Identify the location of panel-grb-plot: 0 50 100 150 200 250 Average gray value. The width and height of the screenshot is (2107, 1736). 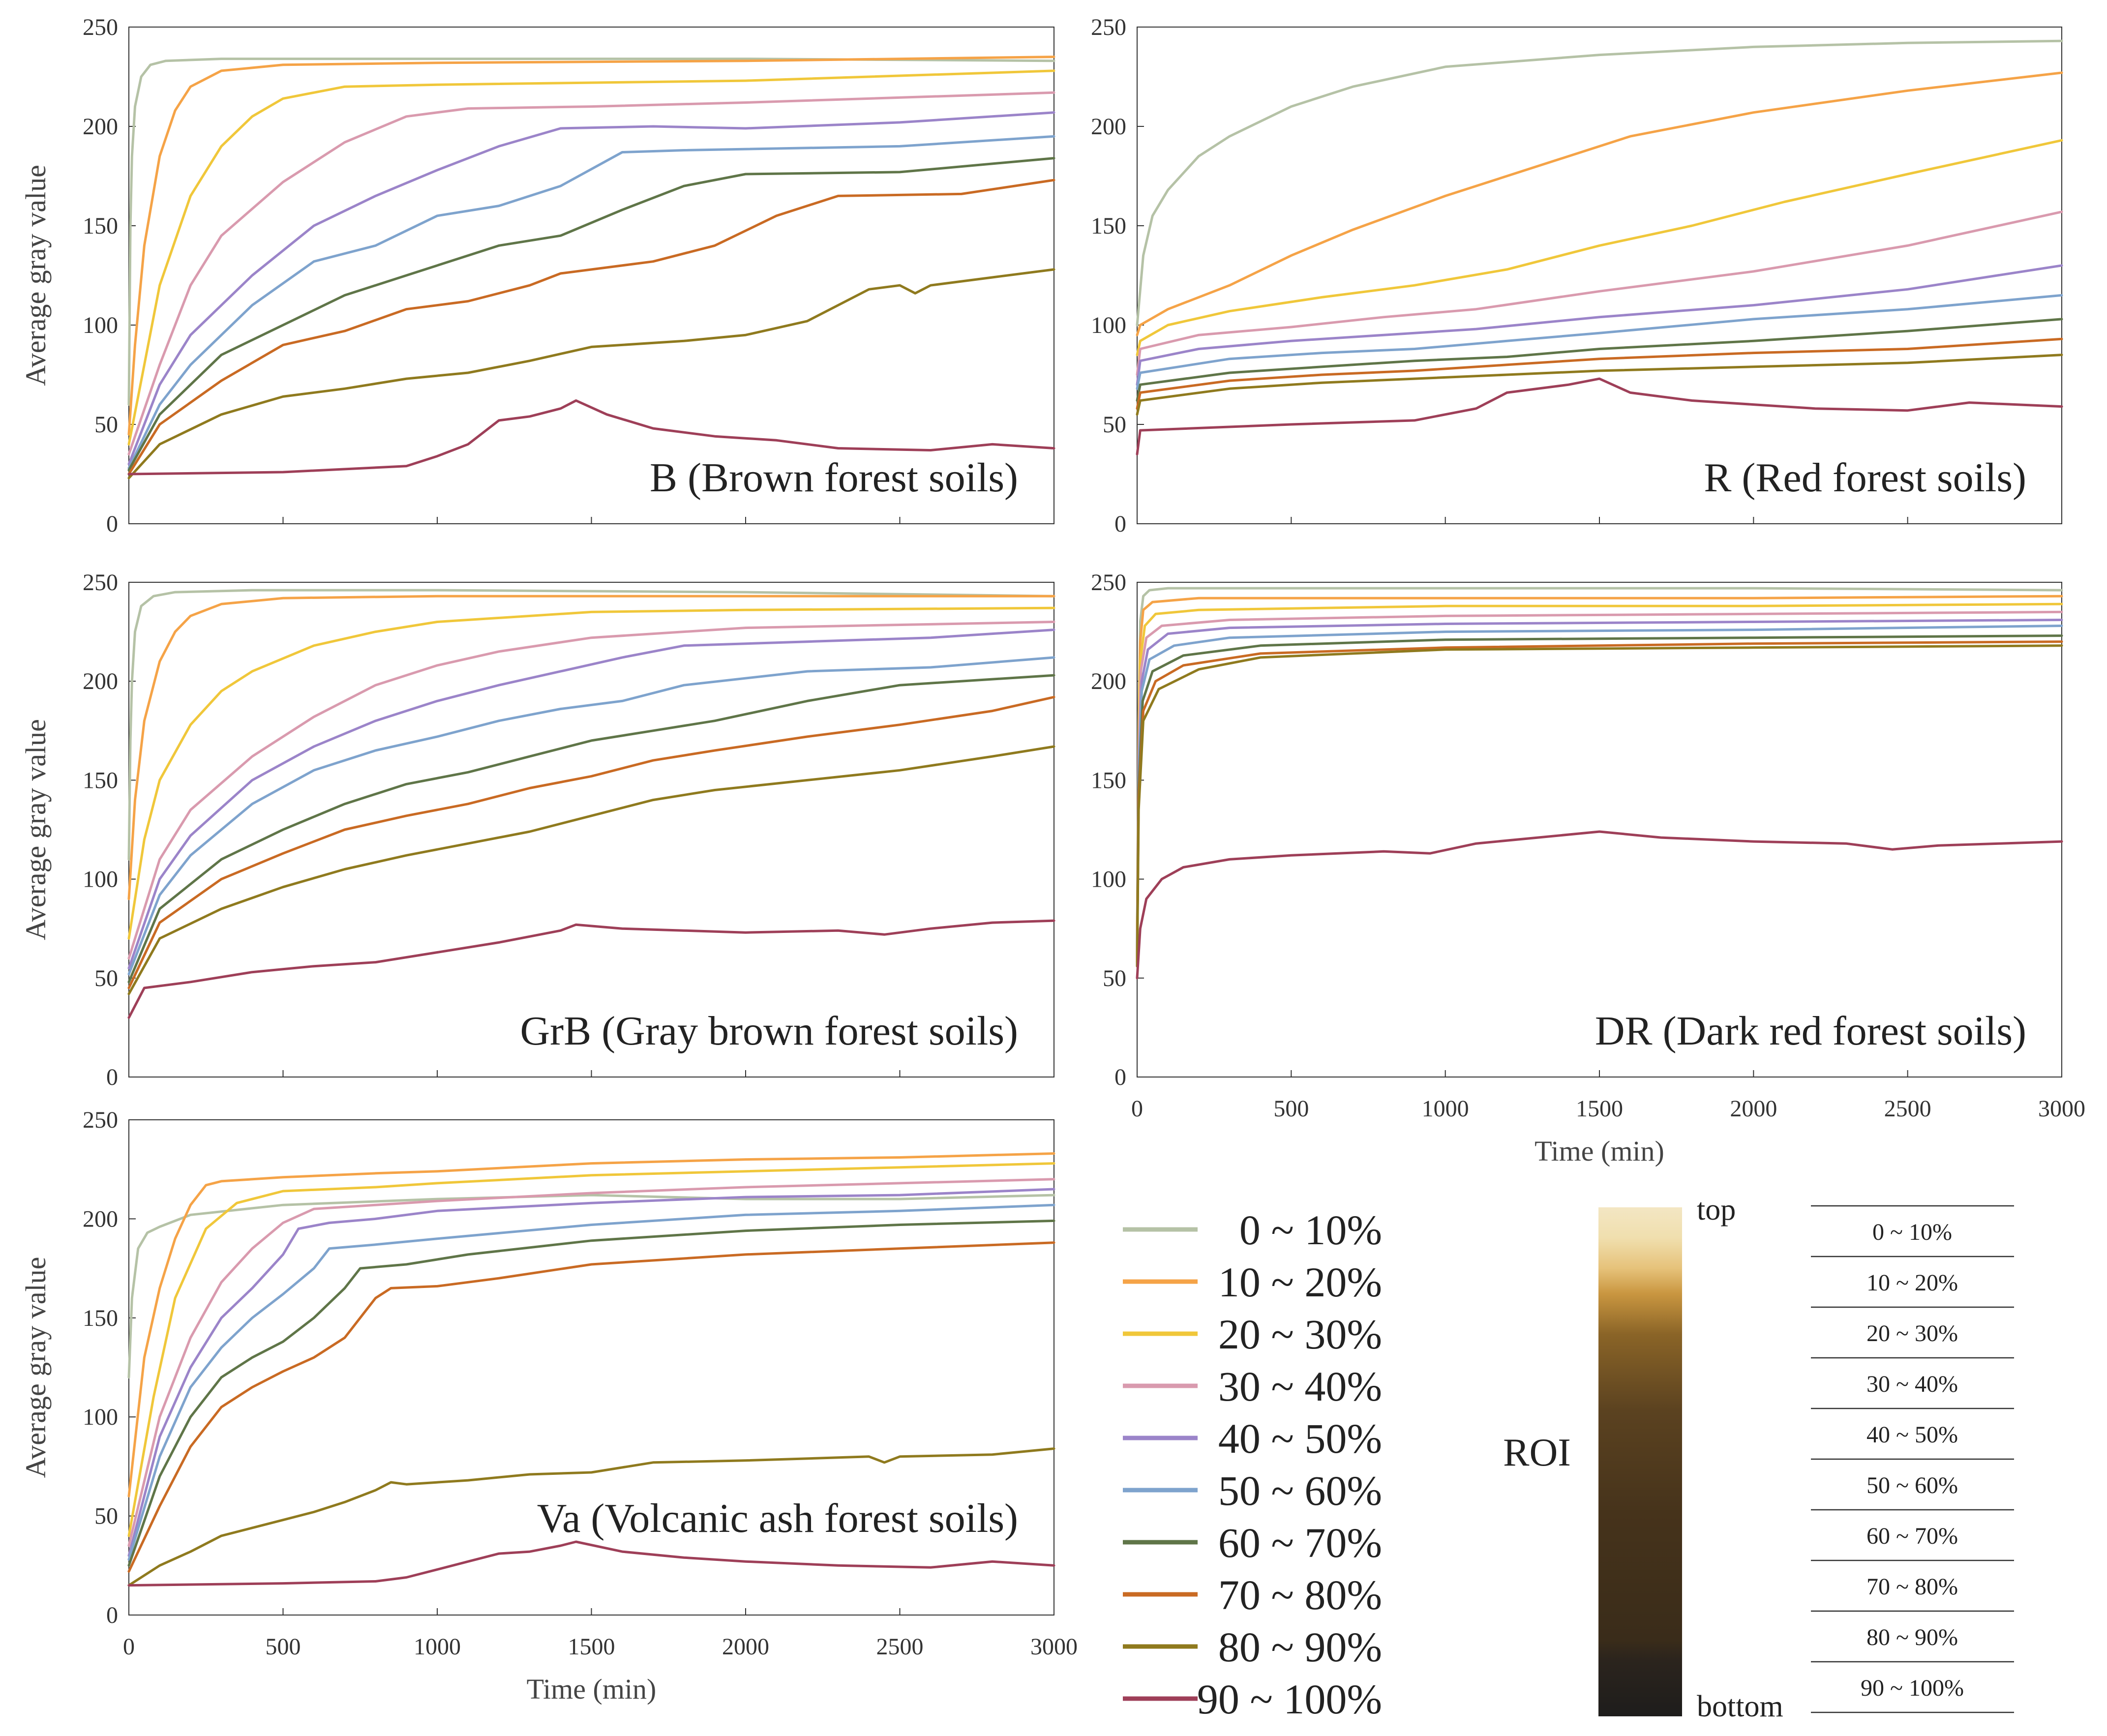
(537, 829).